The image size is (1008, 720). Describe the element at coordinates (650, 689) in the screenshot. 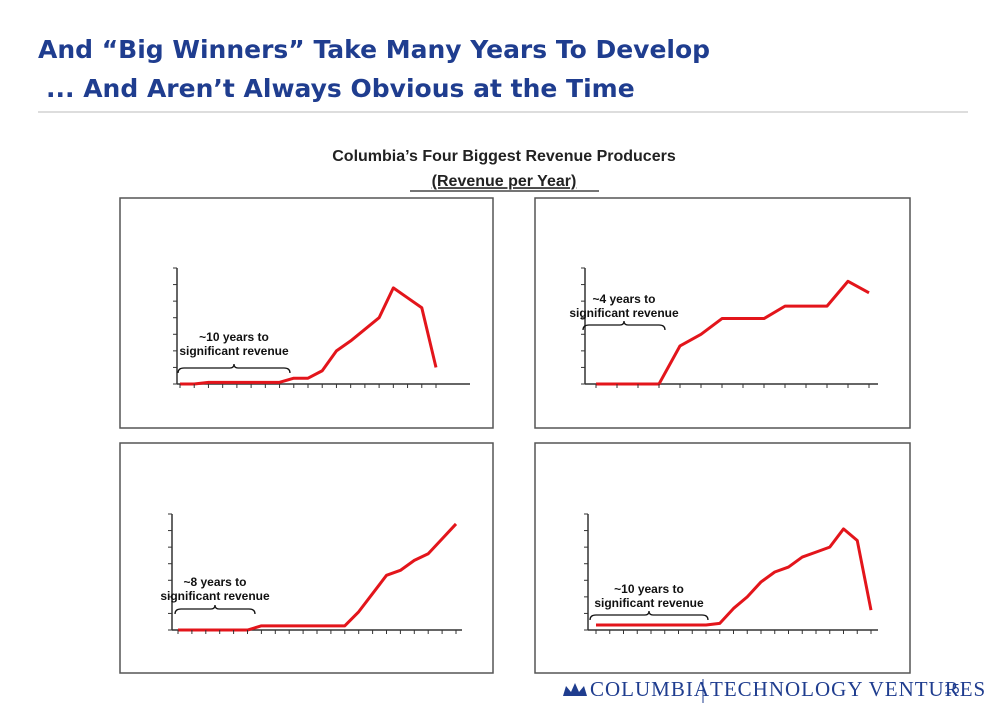

I see `brand: Columbia` at that location.